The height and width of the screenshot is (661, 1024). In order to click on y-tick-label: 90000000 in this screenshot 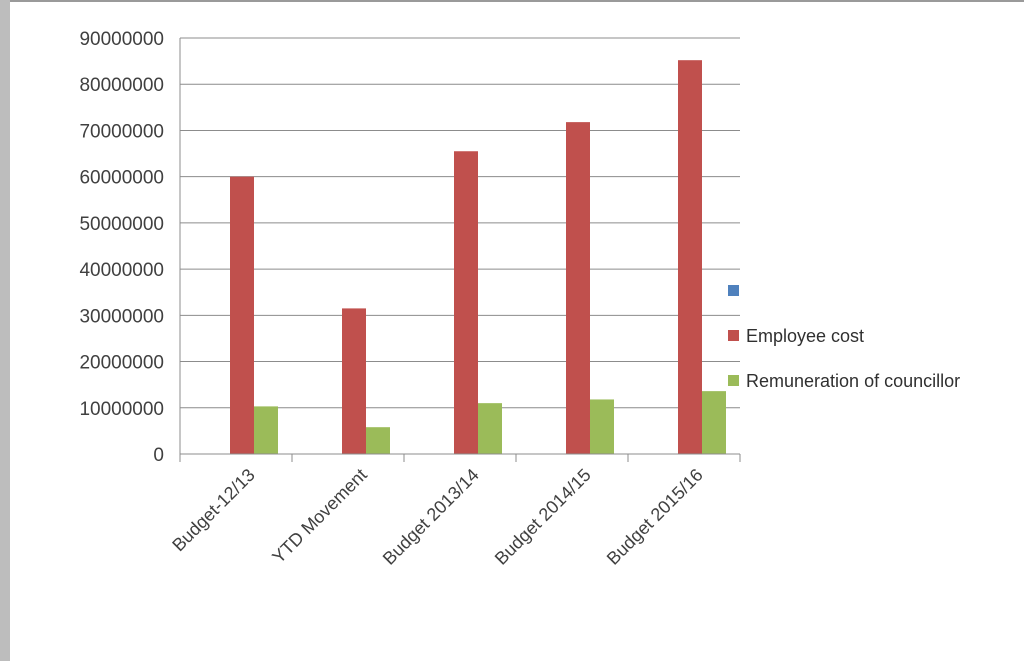, I will do `click(121, 39)`.